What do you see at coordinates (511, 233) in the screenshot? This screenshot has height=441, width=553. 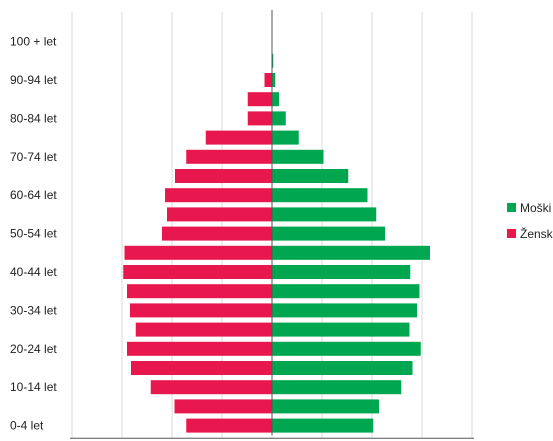 I see `legend-swatch-female` at bounding box center [511, 233].